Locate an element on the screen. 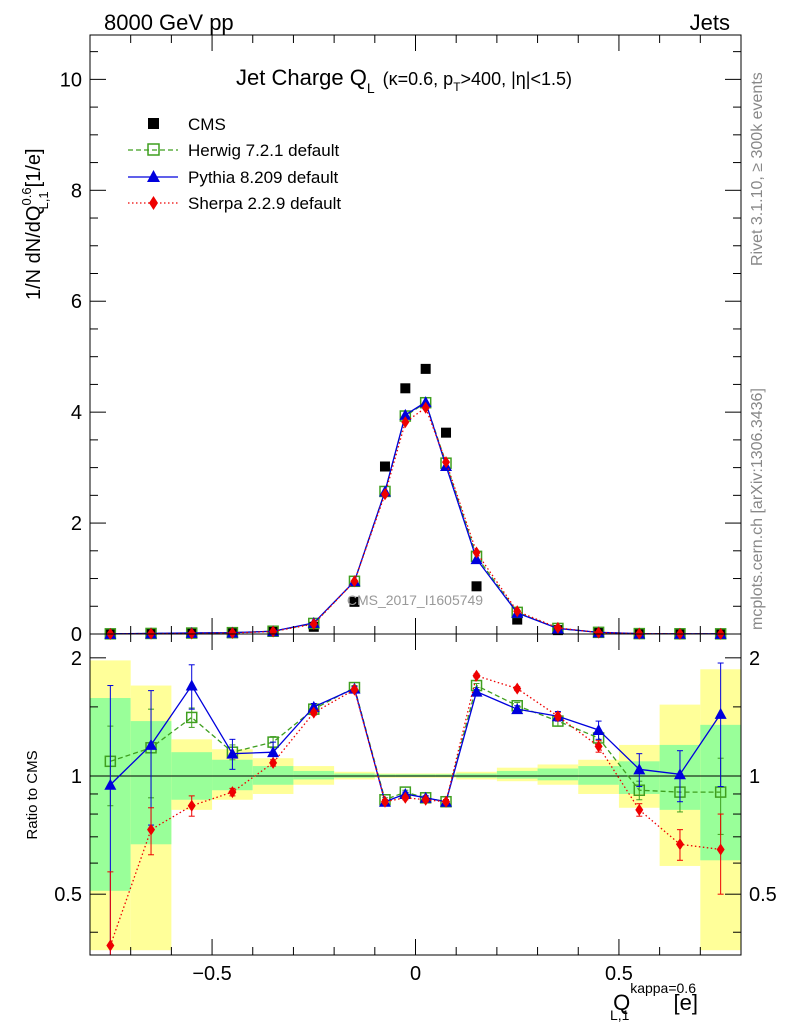 This screenshot has height=1024, width=786. main-ylabel-sup: 0.6 is located at coordinates (26, 196).